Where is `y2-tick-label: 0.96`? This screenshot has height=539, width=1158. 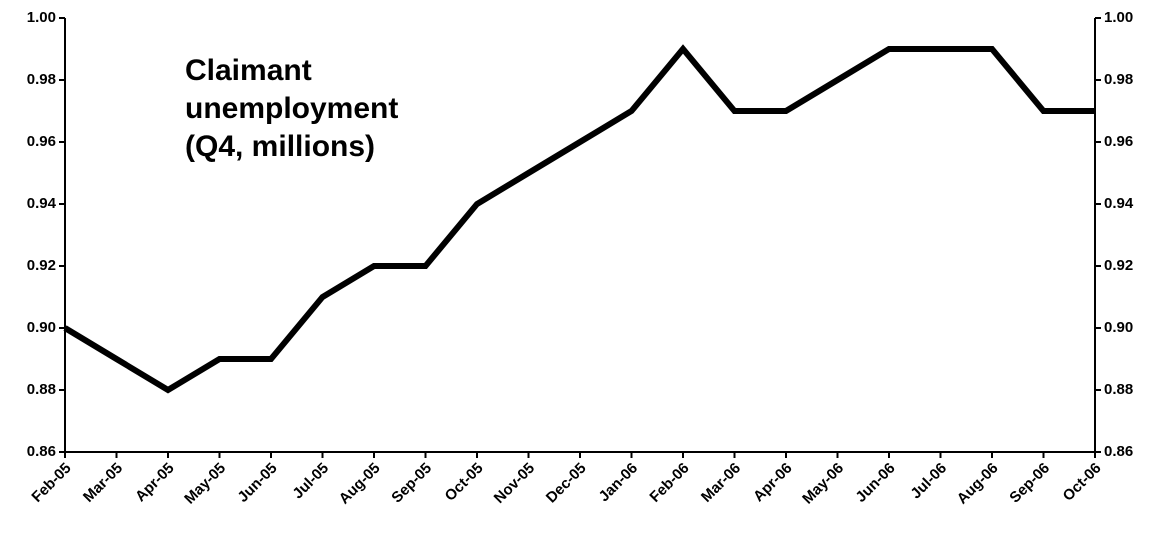 y2-tick-label: 0.96 is located at coordinates (1118, 141).